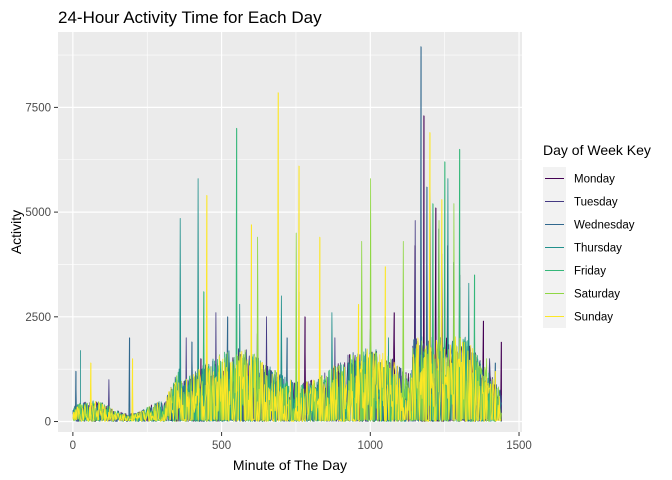  I want to click on legend-item-wednesday: Wednesday, so click(589, 224).